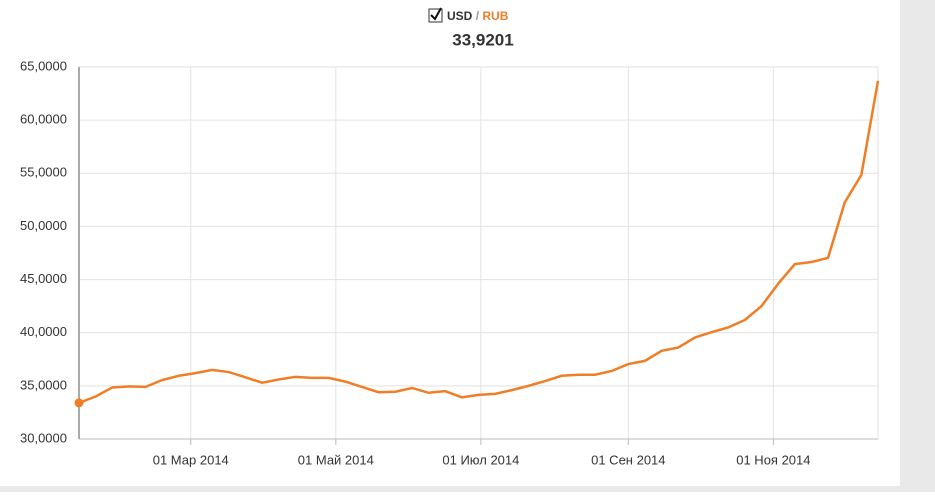 The width and height of the screenshot is (935, 497). Describe the element at coordinates (773, 459) in the screenshot. I see `x-tick-label: 01 Ноя 2014` at that location.